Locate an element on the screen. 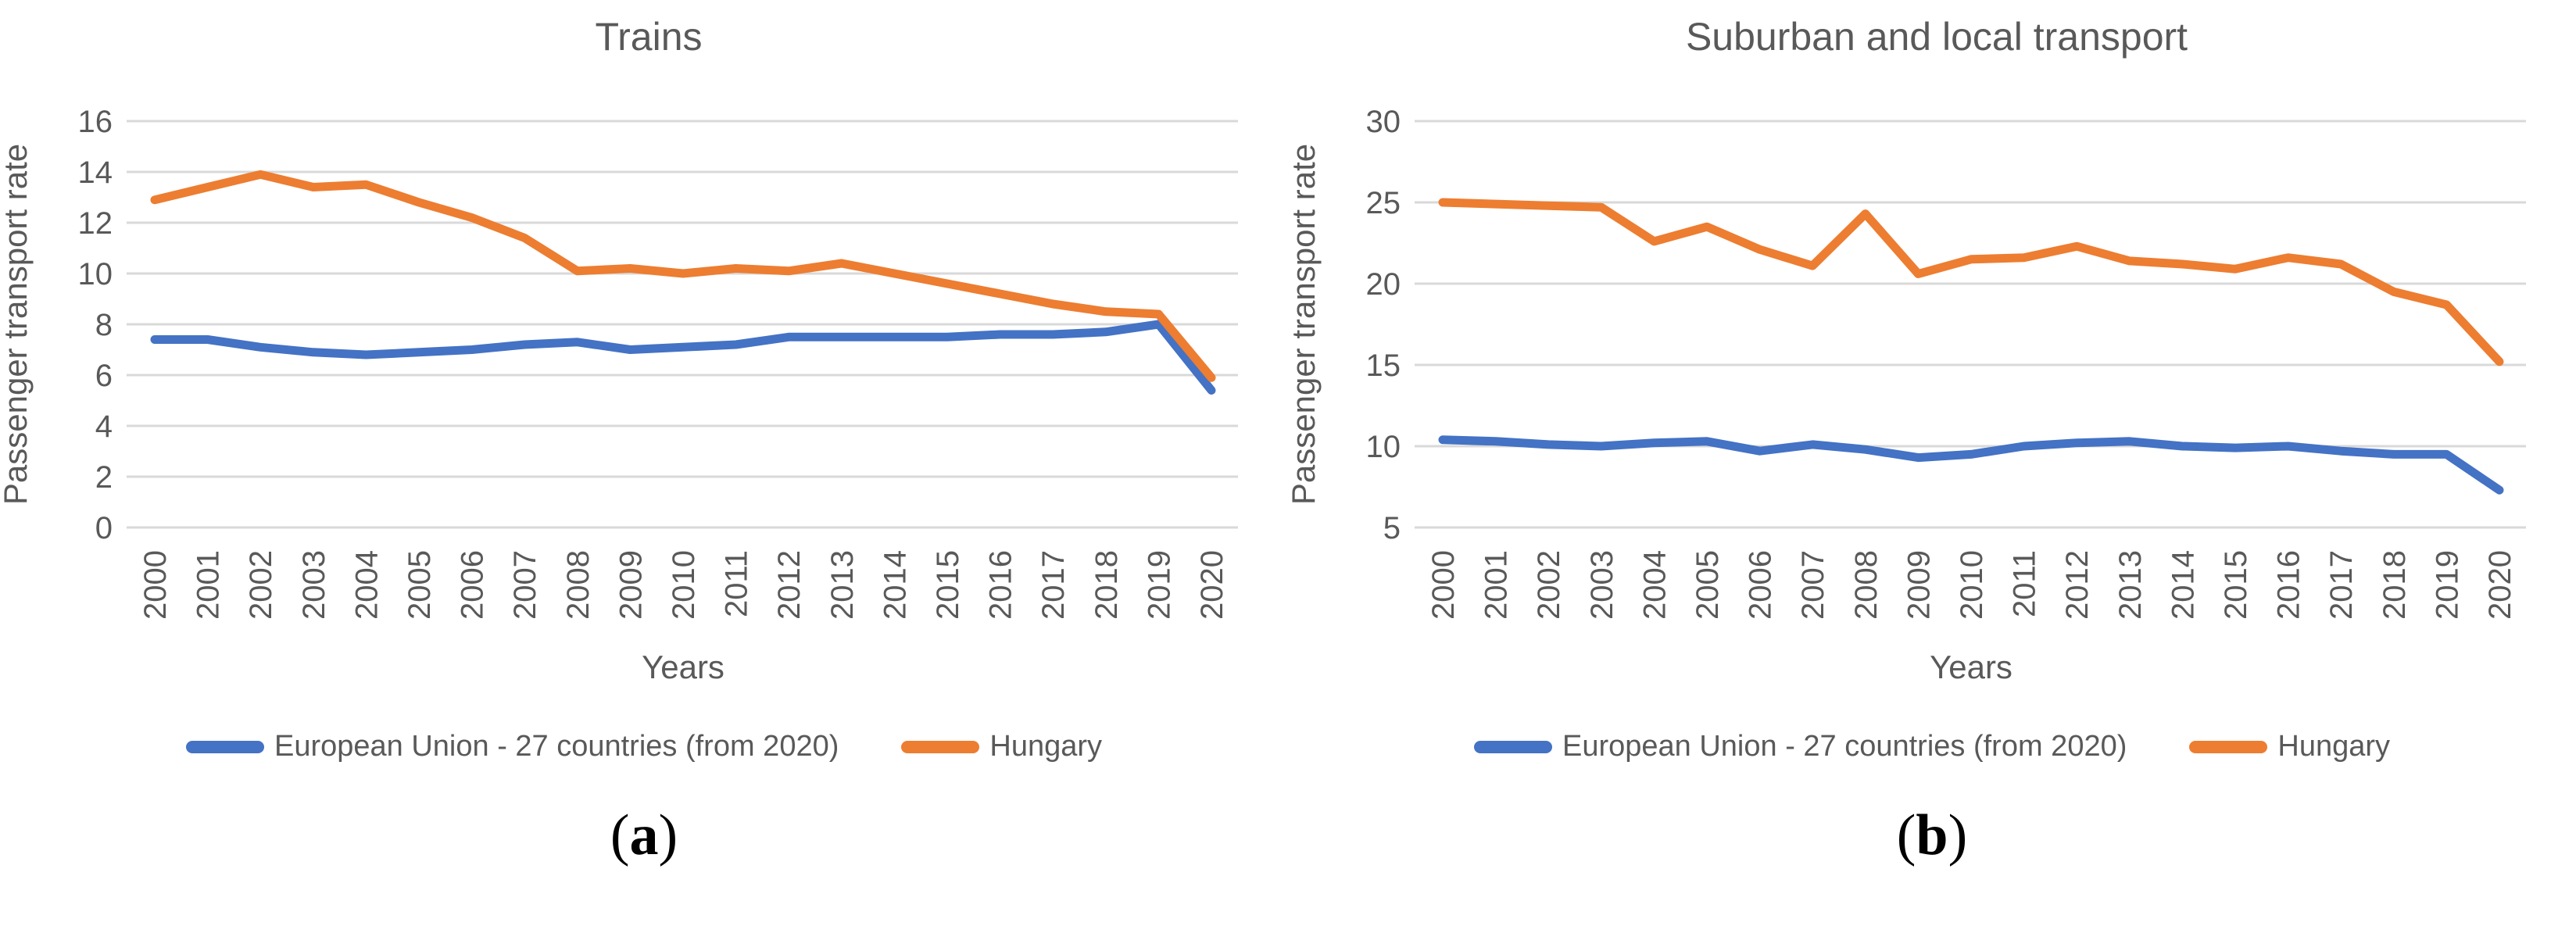 Image resolution: width=2576 pixels, height=926 pixels. caption-letter: a is located at coordinates (644, 835).